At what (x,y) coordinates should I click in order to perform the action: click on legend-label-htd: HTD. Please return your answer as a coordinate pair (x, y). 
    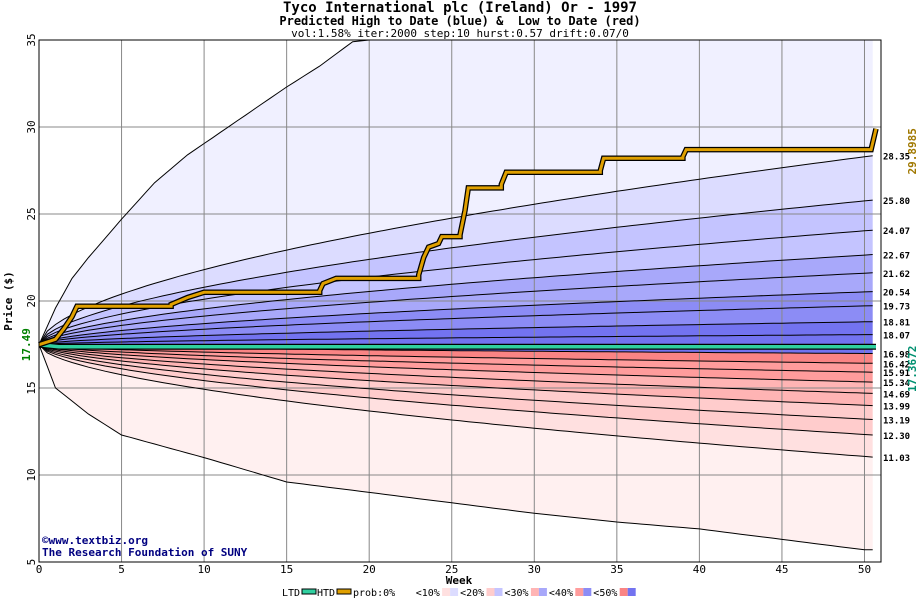
    Looking at the image, I should click on (326, 593).